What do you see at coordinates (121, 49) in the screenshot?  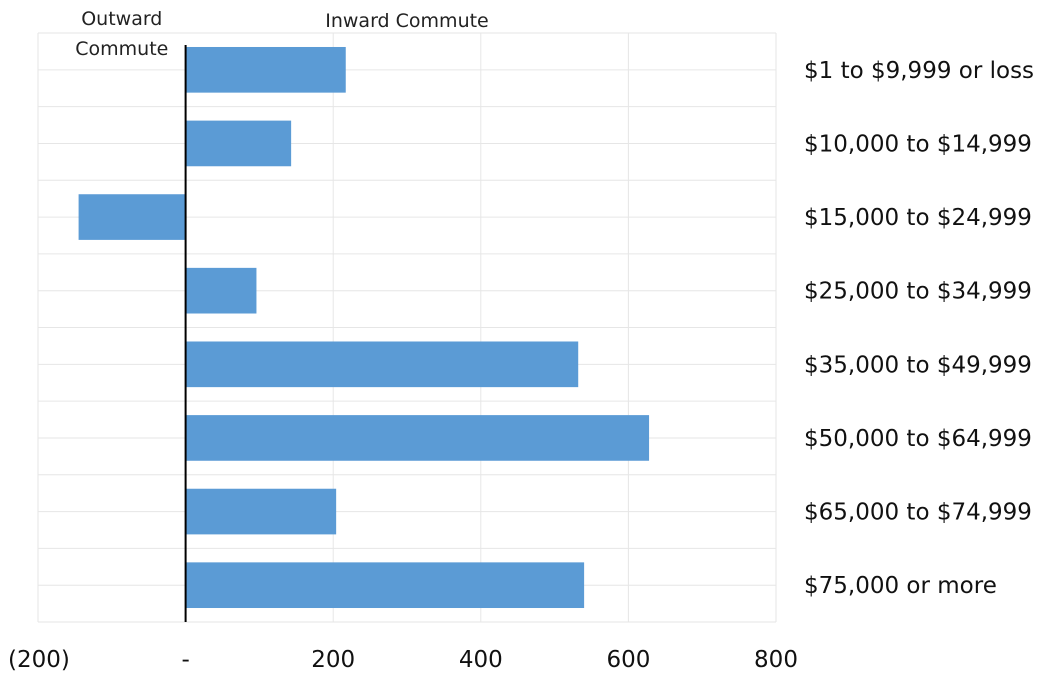 I see `outward-commute-header-line-2: Commute` at bounding box center [121, 49].